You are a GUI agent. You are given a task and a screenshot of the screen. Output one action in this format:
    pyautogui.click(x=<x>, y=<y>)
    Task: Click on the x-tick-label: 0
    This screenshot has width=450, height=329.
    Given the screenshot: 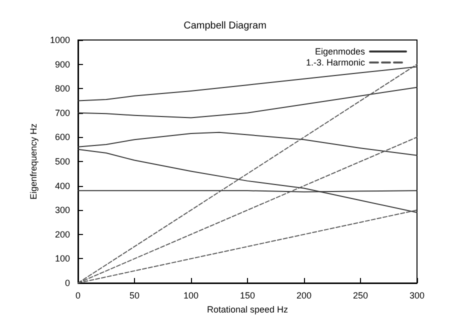 What is the action you would take?
    pyautogui.click(x=78, y=295)
    